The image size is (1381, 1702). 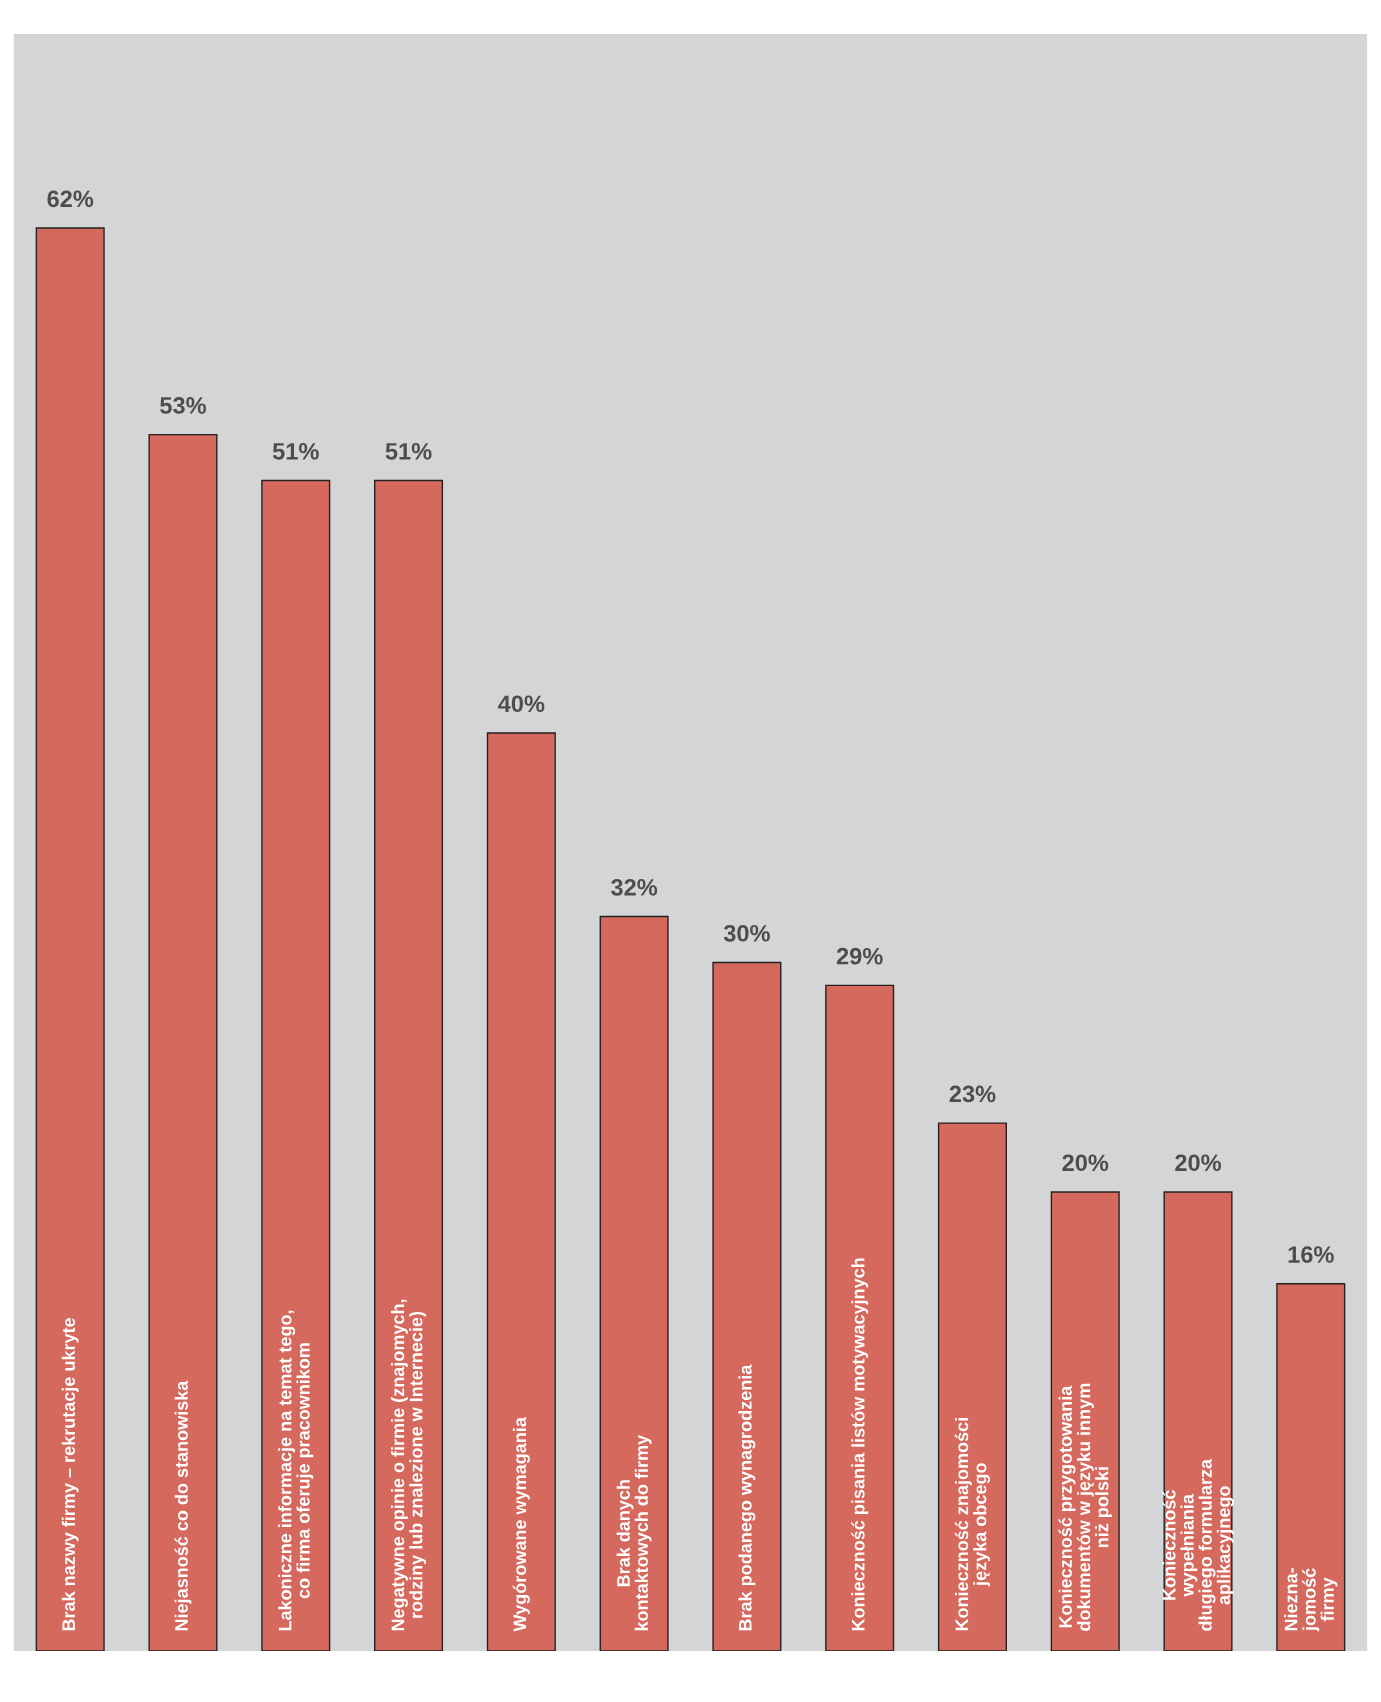 What do you see at coordinates (1311, 1600) in the screenshot?
I see `x-tick-label: Niezna- jomość firmy` at bounding box center [1311, 1600].